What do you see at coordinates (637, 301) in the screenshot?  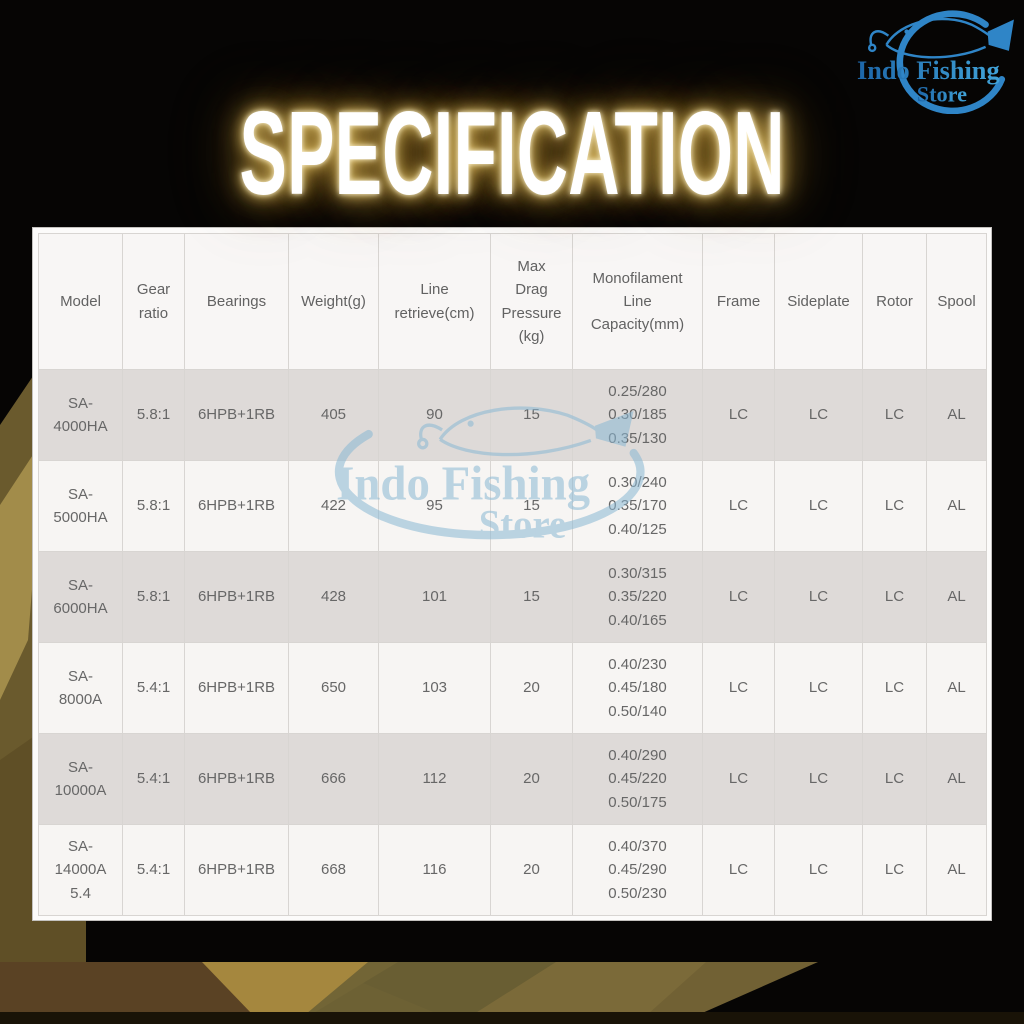 I see `column-header: Monofilament Line Capacity(mm)` at bounding box center [637, 301].